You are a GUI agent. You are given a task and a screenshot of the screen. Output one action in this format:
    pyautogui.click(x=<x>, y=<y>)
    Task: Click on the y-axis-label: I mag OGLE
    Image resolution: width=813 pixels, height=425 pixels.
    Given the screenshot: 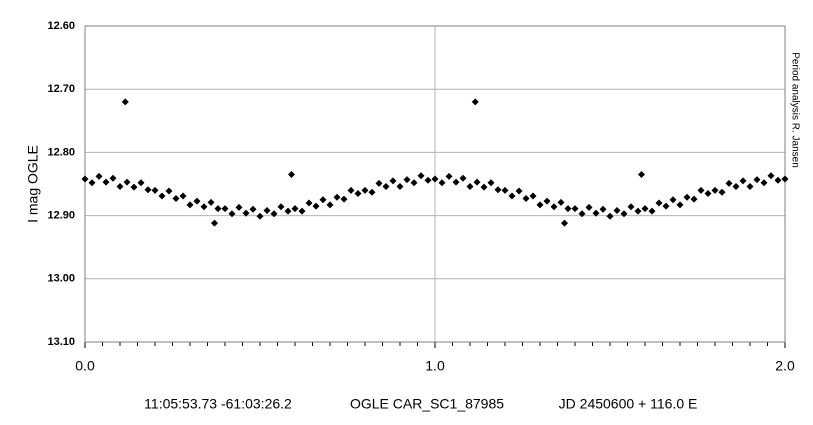 What is the action you would take?
    pyautogui.click(x=33, y=184)
    